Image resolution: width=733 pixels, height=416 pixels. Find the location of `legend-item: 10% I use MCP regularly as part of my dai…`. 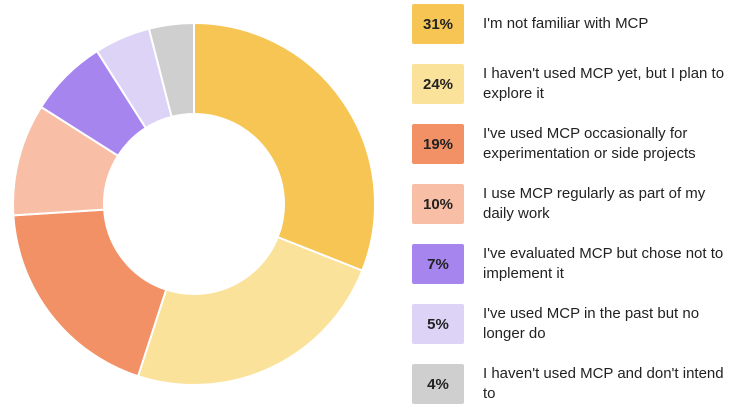

legend-item: 10% I use MCP regularly as part of my dai… is located at coordinates (572, 204).